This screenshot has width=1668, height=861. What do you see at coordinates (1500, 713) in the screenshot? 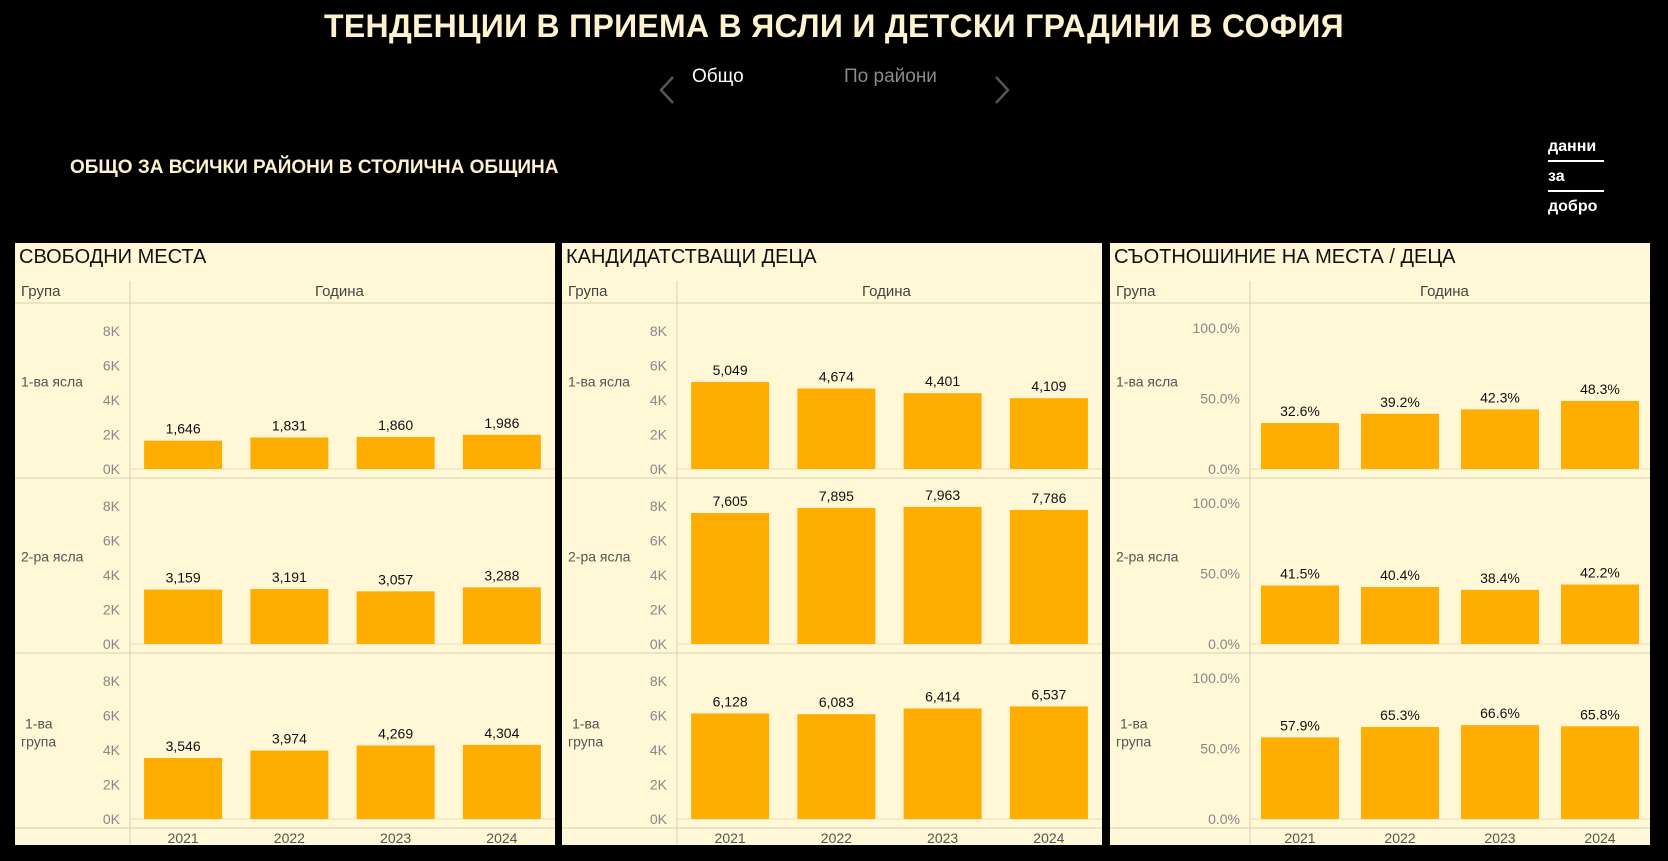
I see `data-label: 66.6%` at bounding box center [1500, 713].